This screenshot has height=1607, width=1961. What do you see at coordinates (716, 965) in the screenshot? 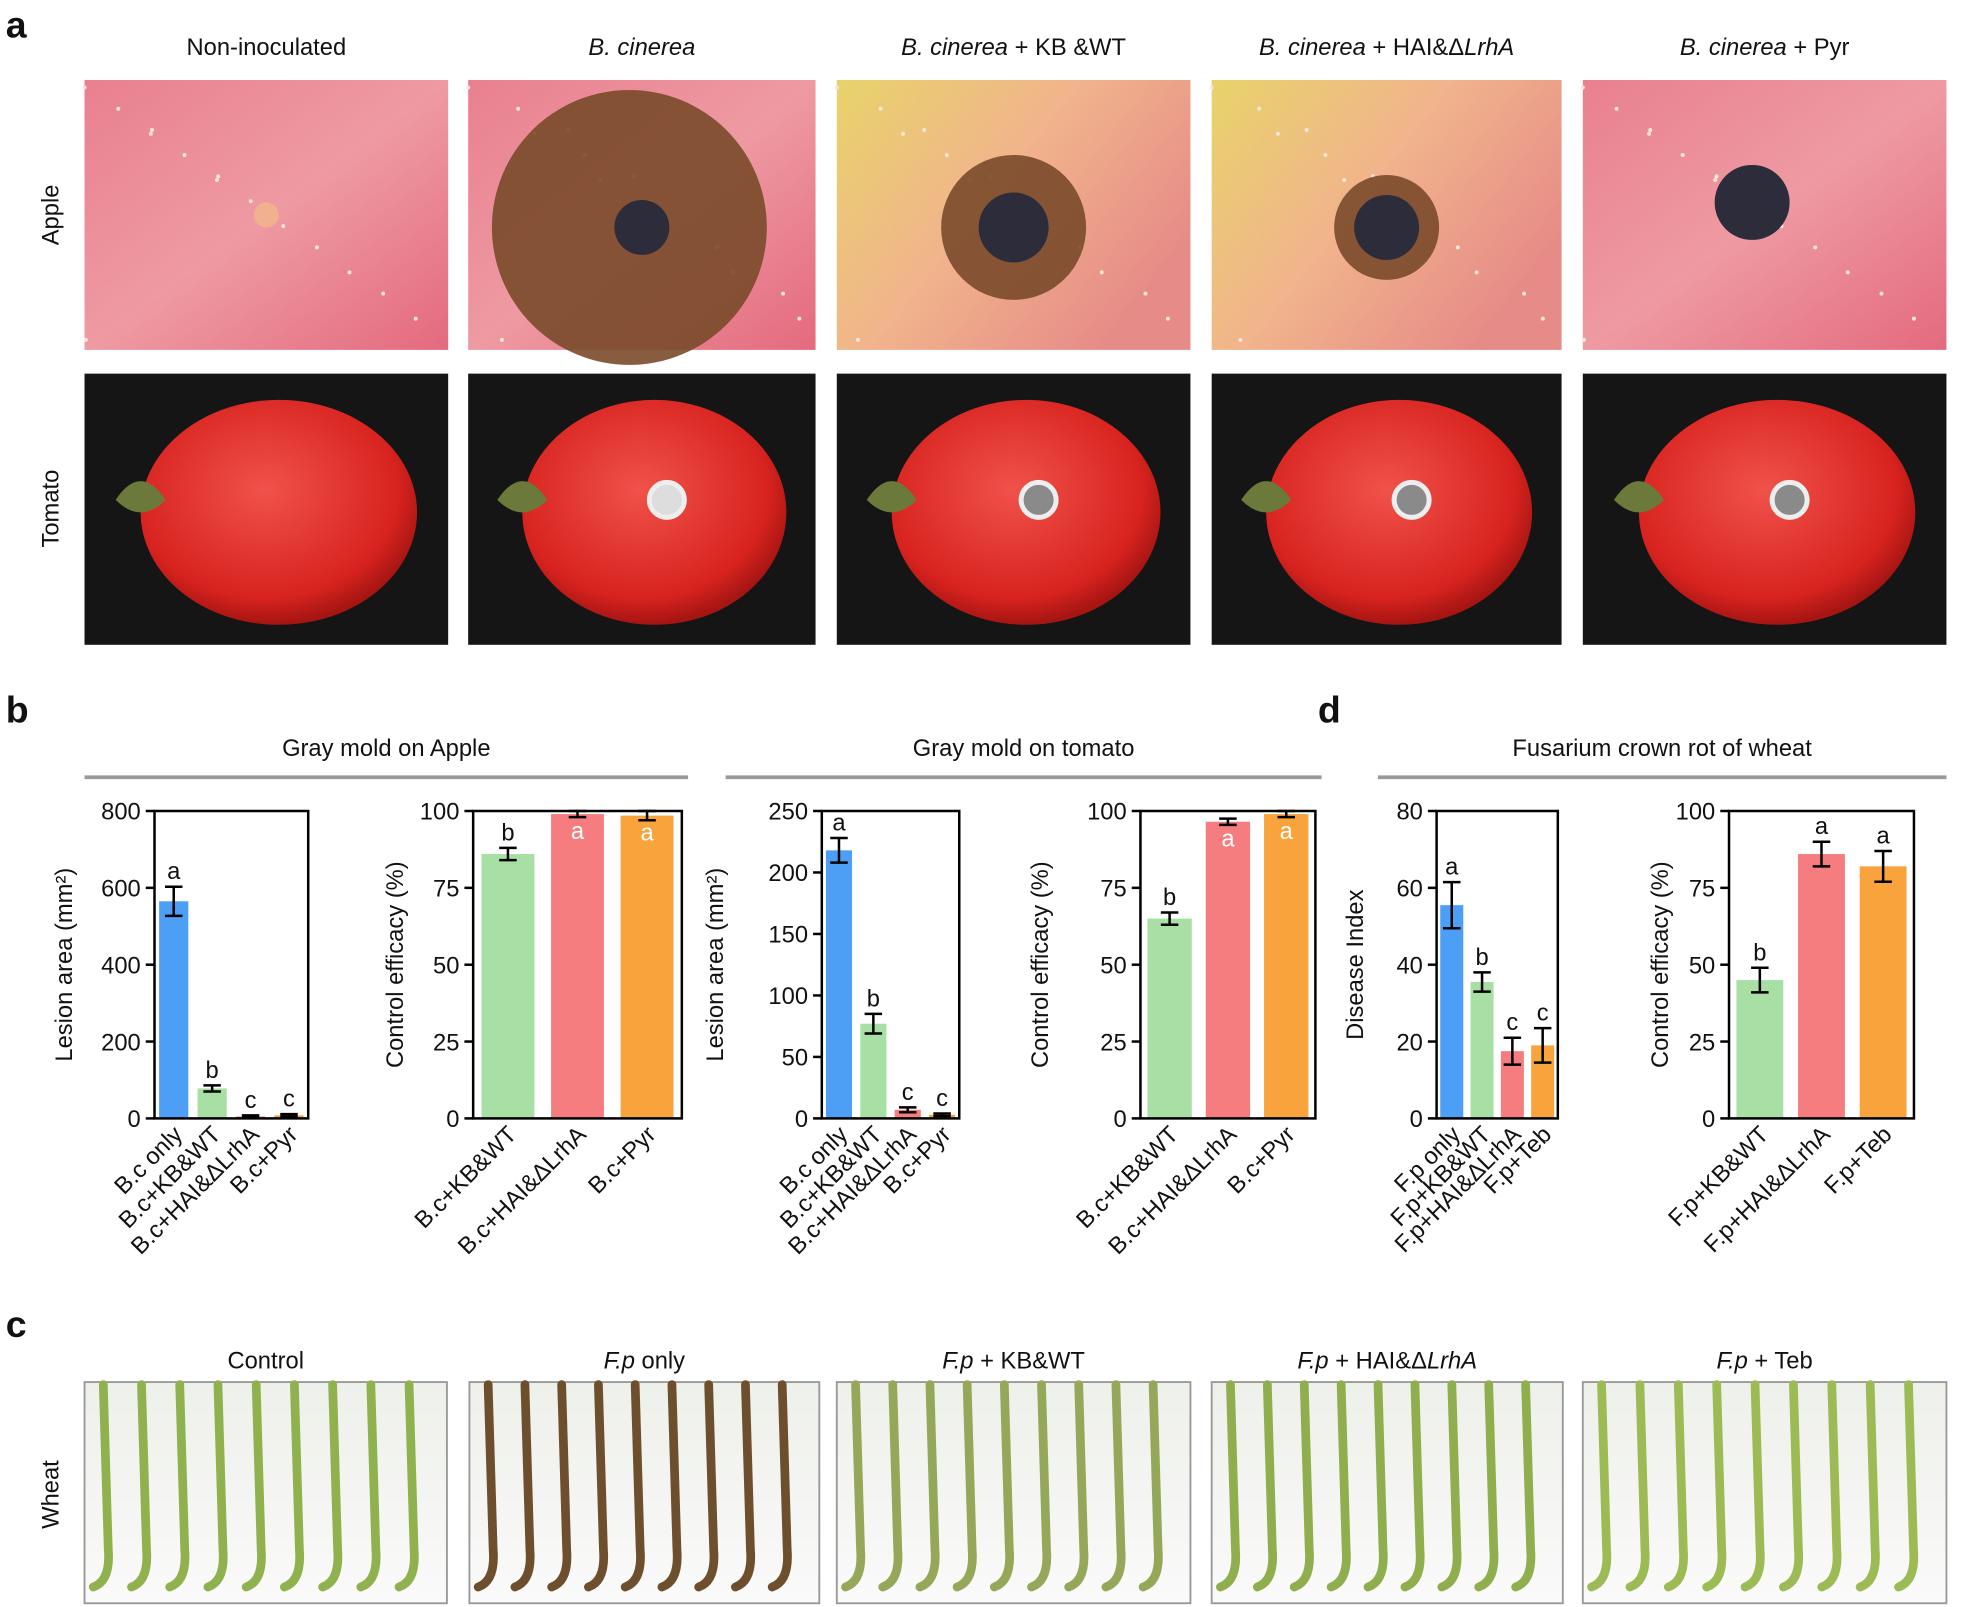
I see `y-axis-label: Lesion area (mm²)` at bounding box center [716, 965].